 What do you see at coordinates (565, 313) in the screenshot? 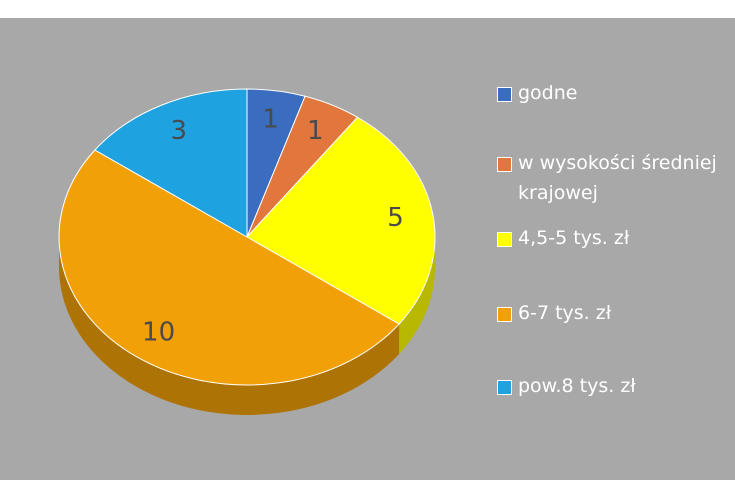
I see `legend-label: 6-7 tys. zł` at bounding box center [565, 313].